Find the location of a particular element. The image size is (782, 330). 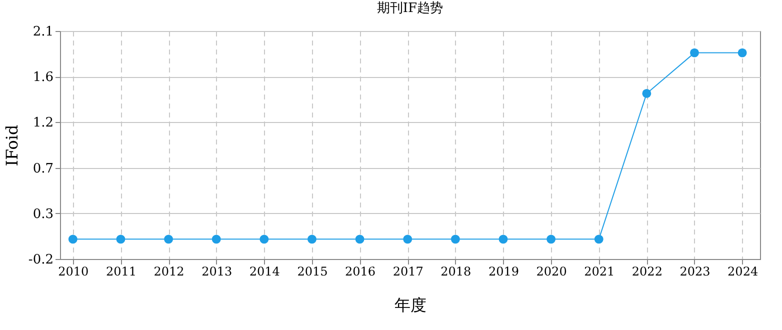

x-tick-label: 2019 is located at coordinates (504, 271).